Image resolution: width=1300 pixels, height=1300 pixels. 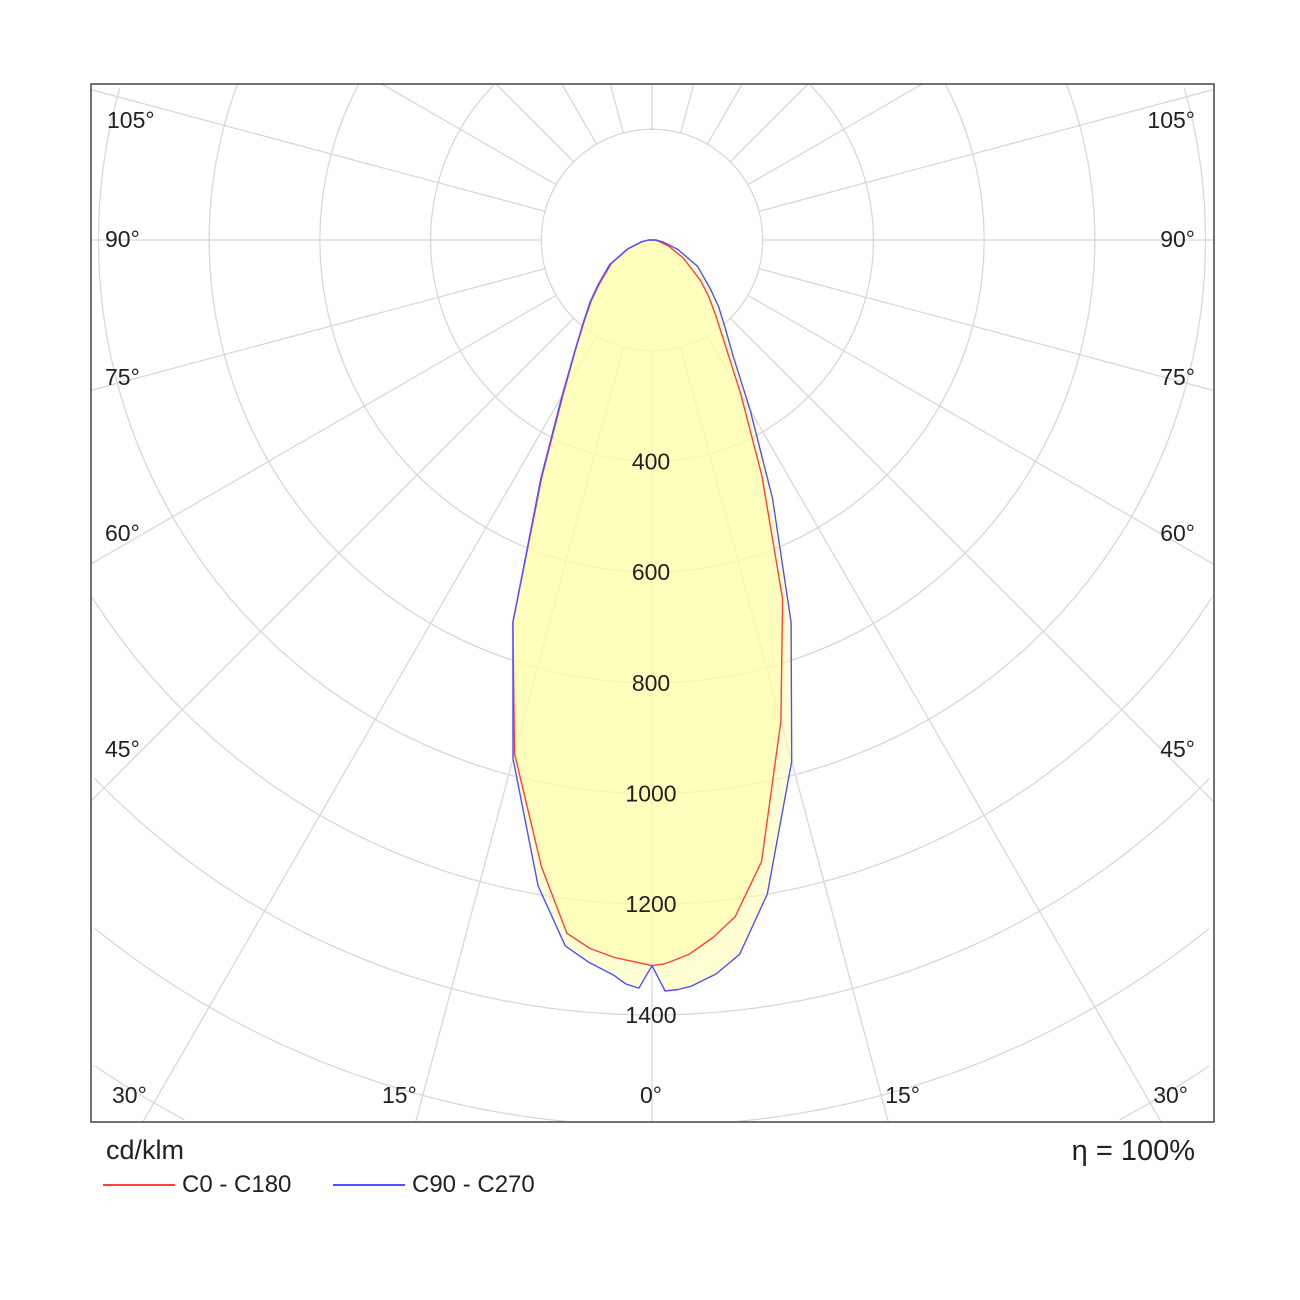 What do you see at coordinates (651, 572) in the screenshot?
I see `radial-tick-label: 600` at bounding box center [651, 572].